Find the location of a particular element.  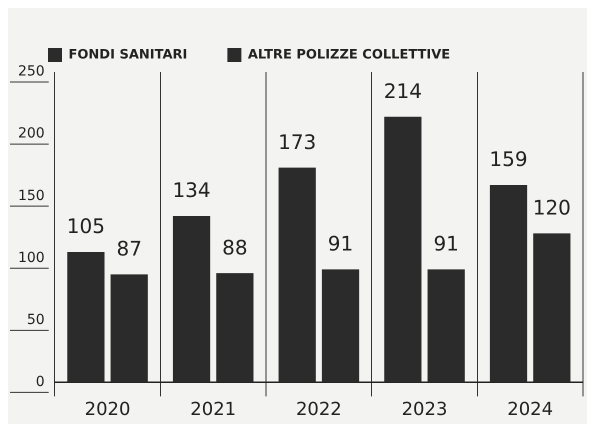

data-label: 87 is located at coordinates (129, 248).